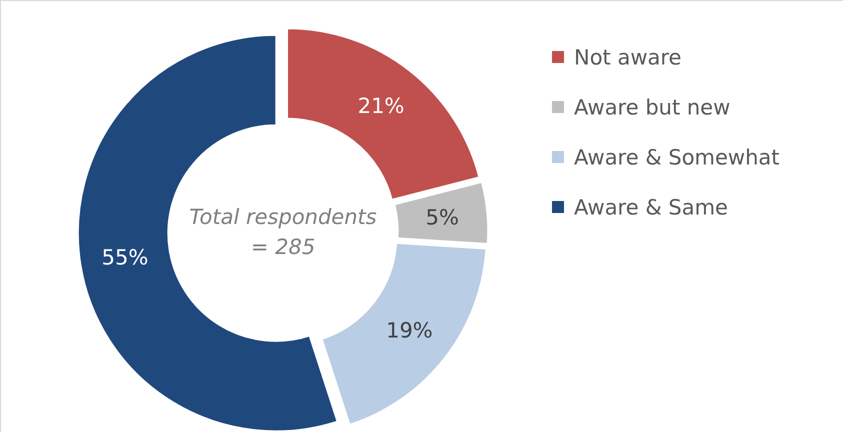 This screenshot has width=843, height=432. What do you see at coordinates (125, 257) in the screenshot?
I see `data-label: 55%` at bounding box center [125, 257].